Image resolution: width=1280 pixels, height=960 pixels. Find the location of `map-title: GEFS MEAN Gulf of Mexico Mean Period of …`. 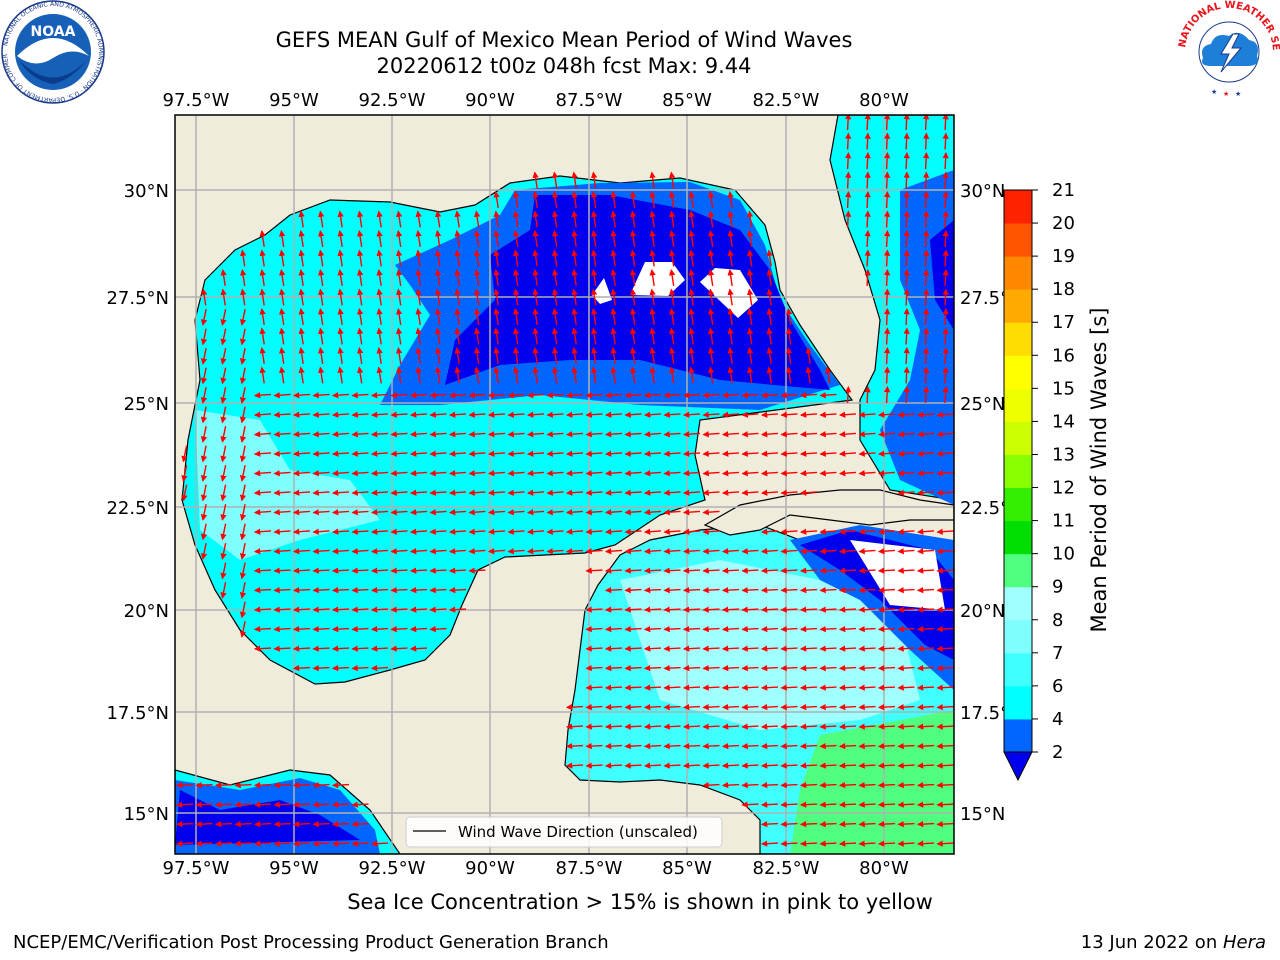

map-title: GEFS MEAN Gulf of Mexico Mean Period of … is located at coordinates (564, 40).